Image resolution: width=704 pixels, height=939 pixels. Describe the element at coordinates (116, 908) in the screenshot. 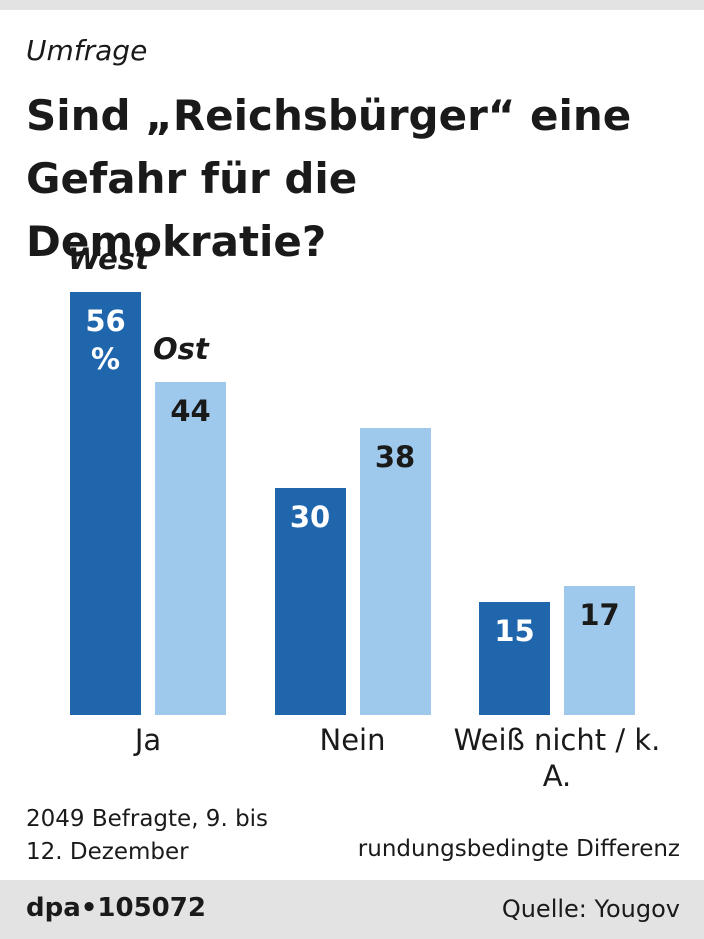

I see `graphic-id: dpa•105072` at that location.